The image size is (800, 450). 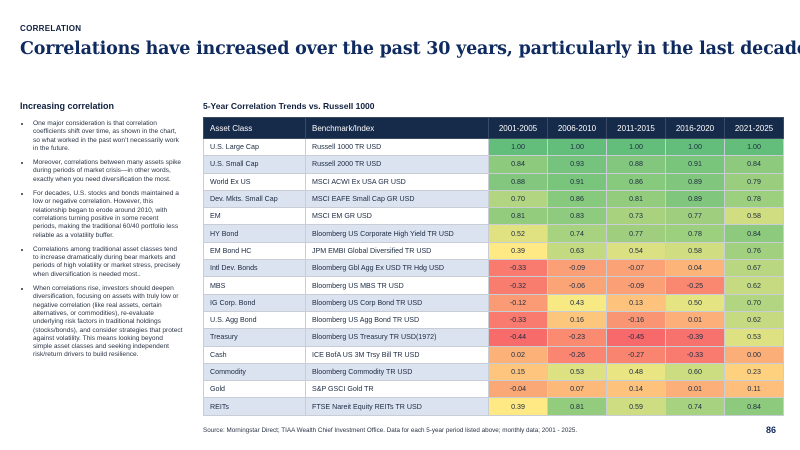 What do you see at coordinates (397, 216) in the screenshot?
I see `benchmark-cell: MSCI EM GR USD` at bounding box center [397, 216].